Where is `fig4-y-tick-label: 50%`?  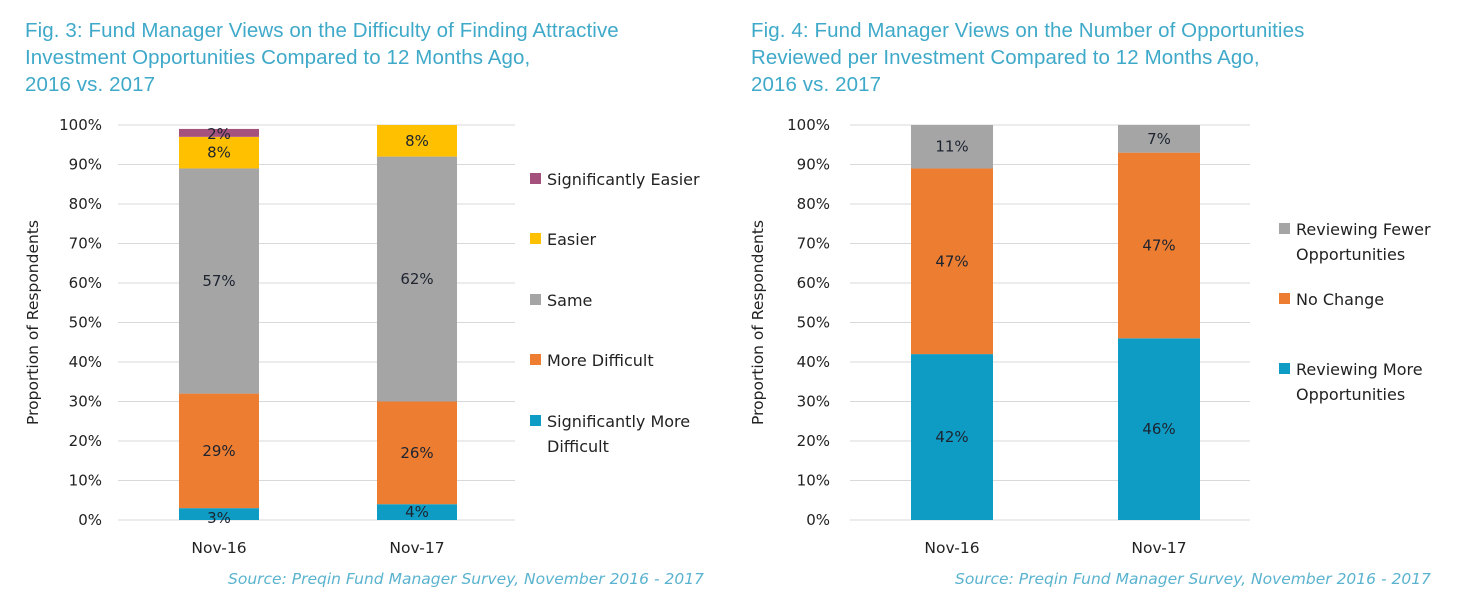 fig4-y-tick-label: 50% is located at coordinates (813, 323).